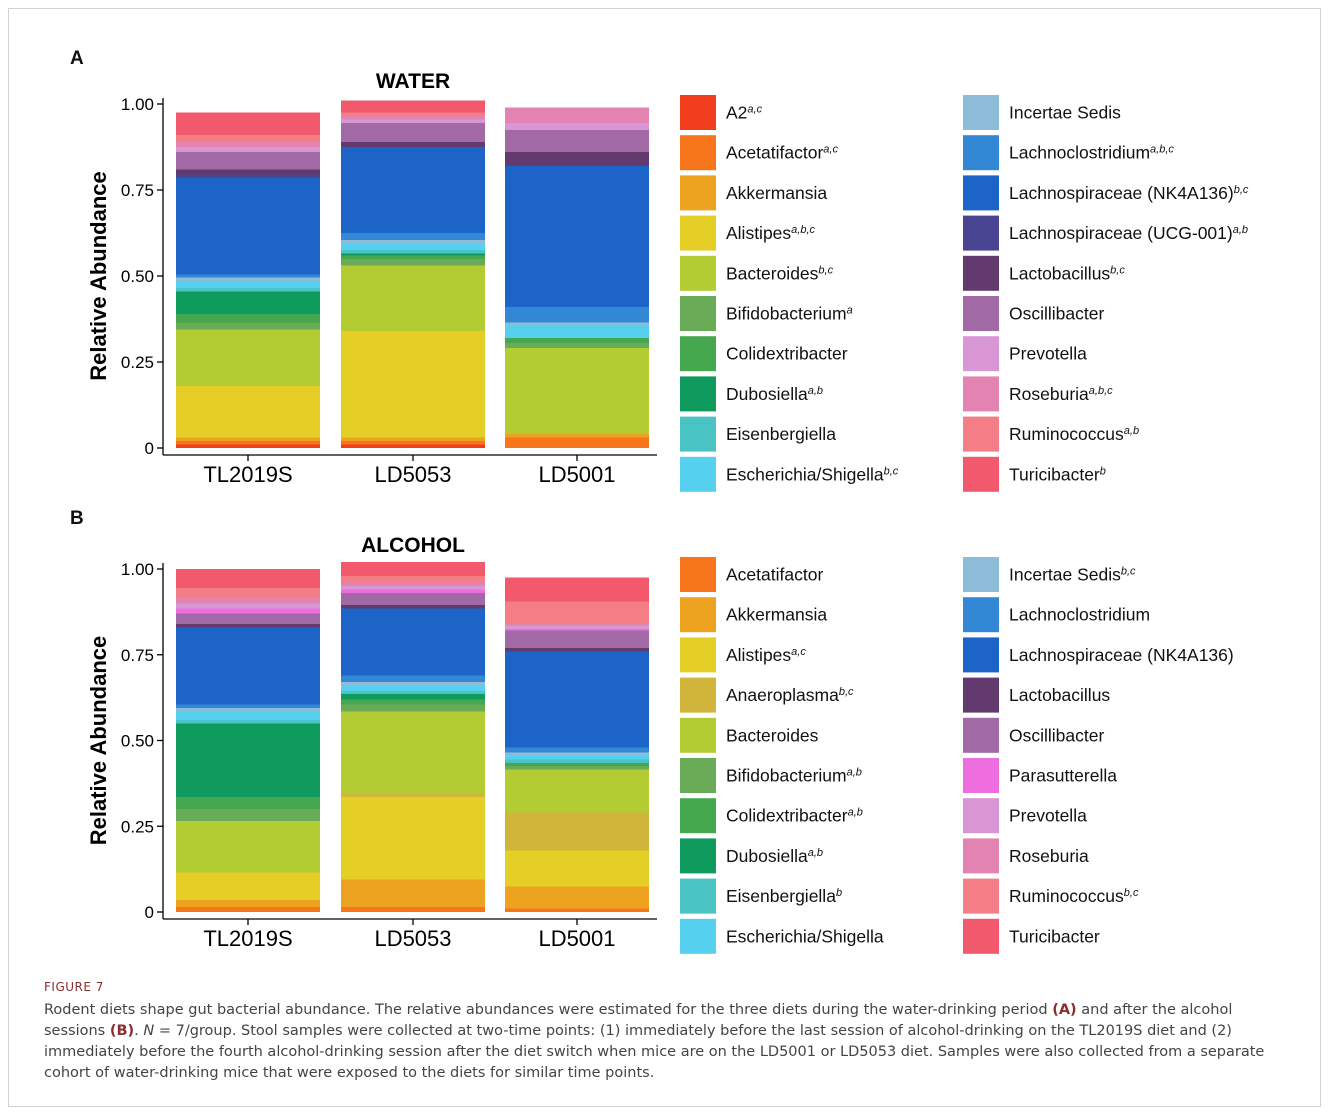 Image resolution: width=1331 pixels, height=1115 pixels. Describe the element at coordinates (1072, 575) in the screenshot. I see `legend-label: Incertae Sedisb,c` at that location.